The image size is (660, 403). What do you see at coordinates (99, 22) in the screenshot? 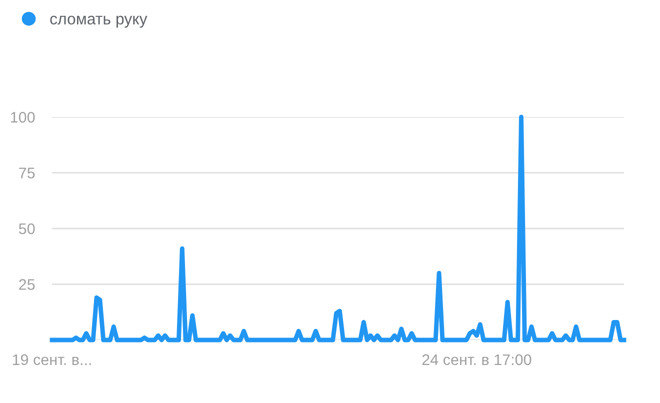
I see `legend-label: сломать руку` at bounding box center [99, 22].